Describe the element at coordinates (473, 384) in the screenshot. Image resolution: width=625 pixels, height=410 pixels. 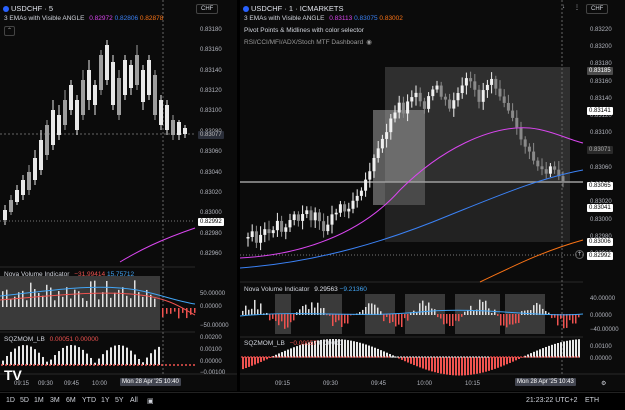
I see `right-time-tick: 10:15` at that location.